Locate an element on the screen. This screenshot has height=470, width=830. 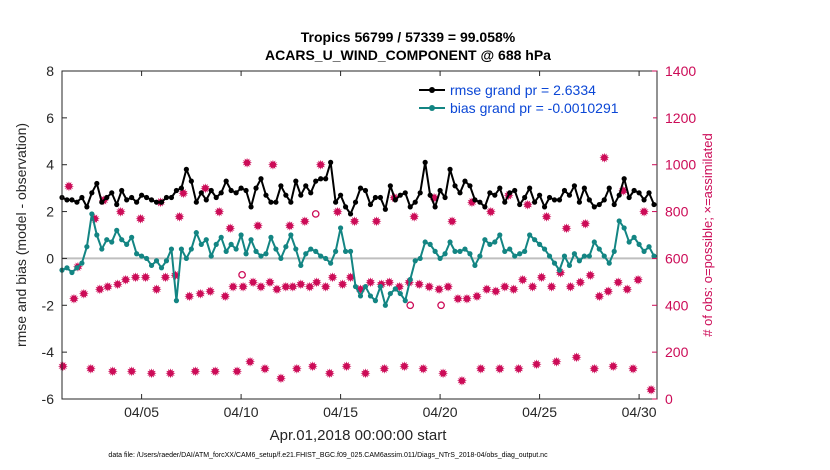
x-tick-label: 04/15 is located at coordinates (340, 412).